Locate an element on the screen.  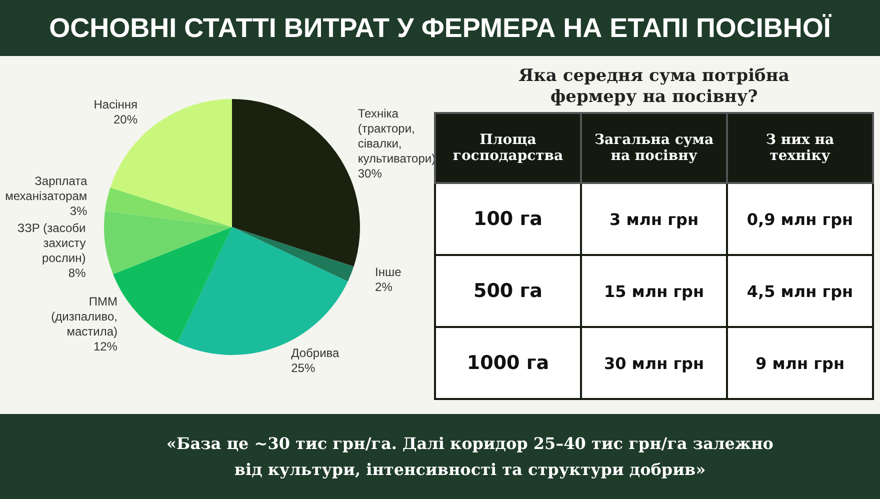
text: З них на техніку is located at coordinates (800, 148).